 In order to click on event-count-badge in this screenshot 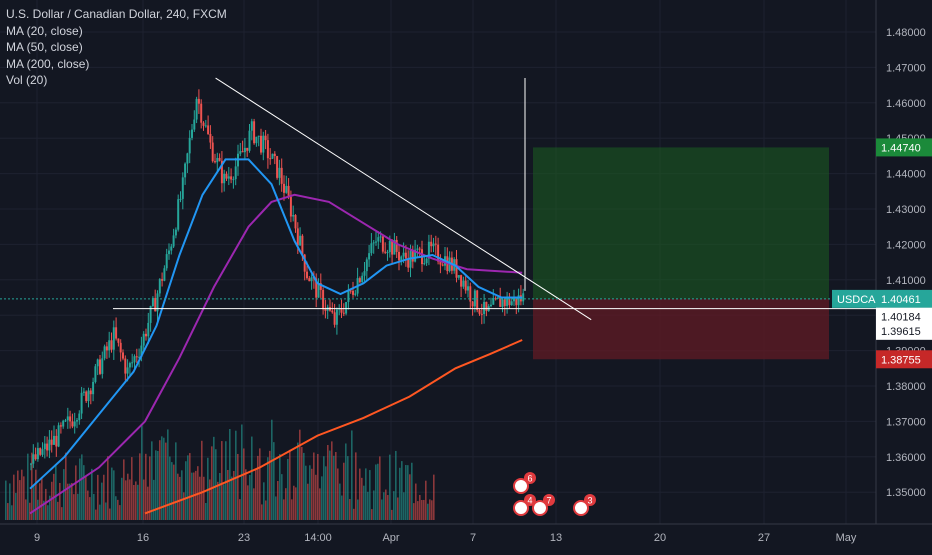, I will do `click(590, 500)`.